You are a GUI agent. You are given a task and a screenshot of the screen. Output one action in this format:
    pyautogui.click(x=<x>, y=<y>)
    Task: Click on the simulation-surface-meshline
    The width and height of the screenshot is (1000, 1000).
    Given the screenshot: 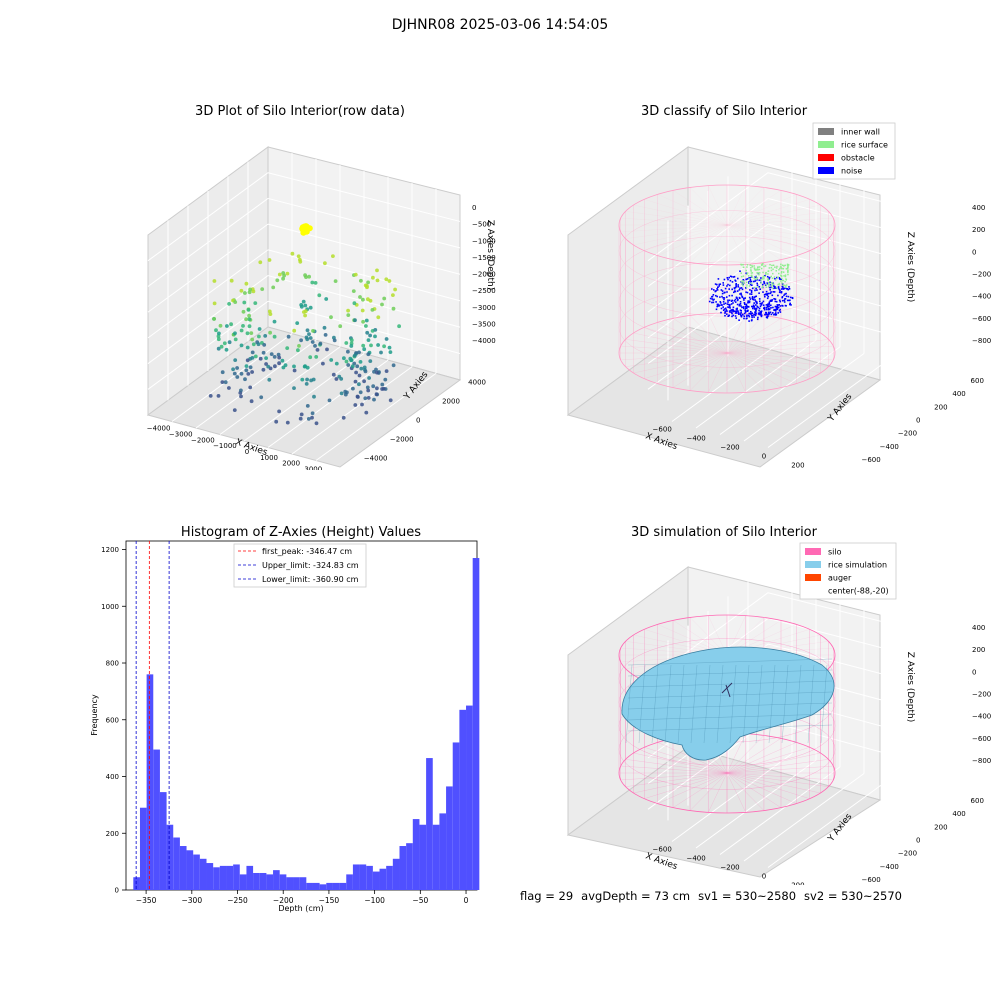 What is the action you would take?
    pyautogui.click(x=730, y=695)
    